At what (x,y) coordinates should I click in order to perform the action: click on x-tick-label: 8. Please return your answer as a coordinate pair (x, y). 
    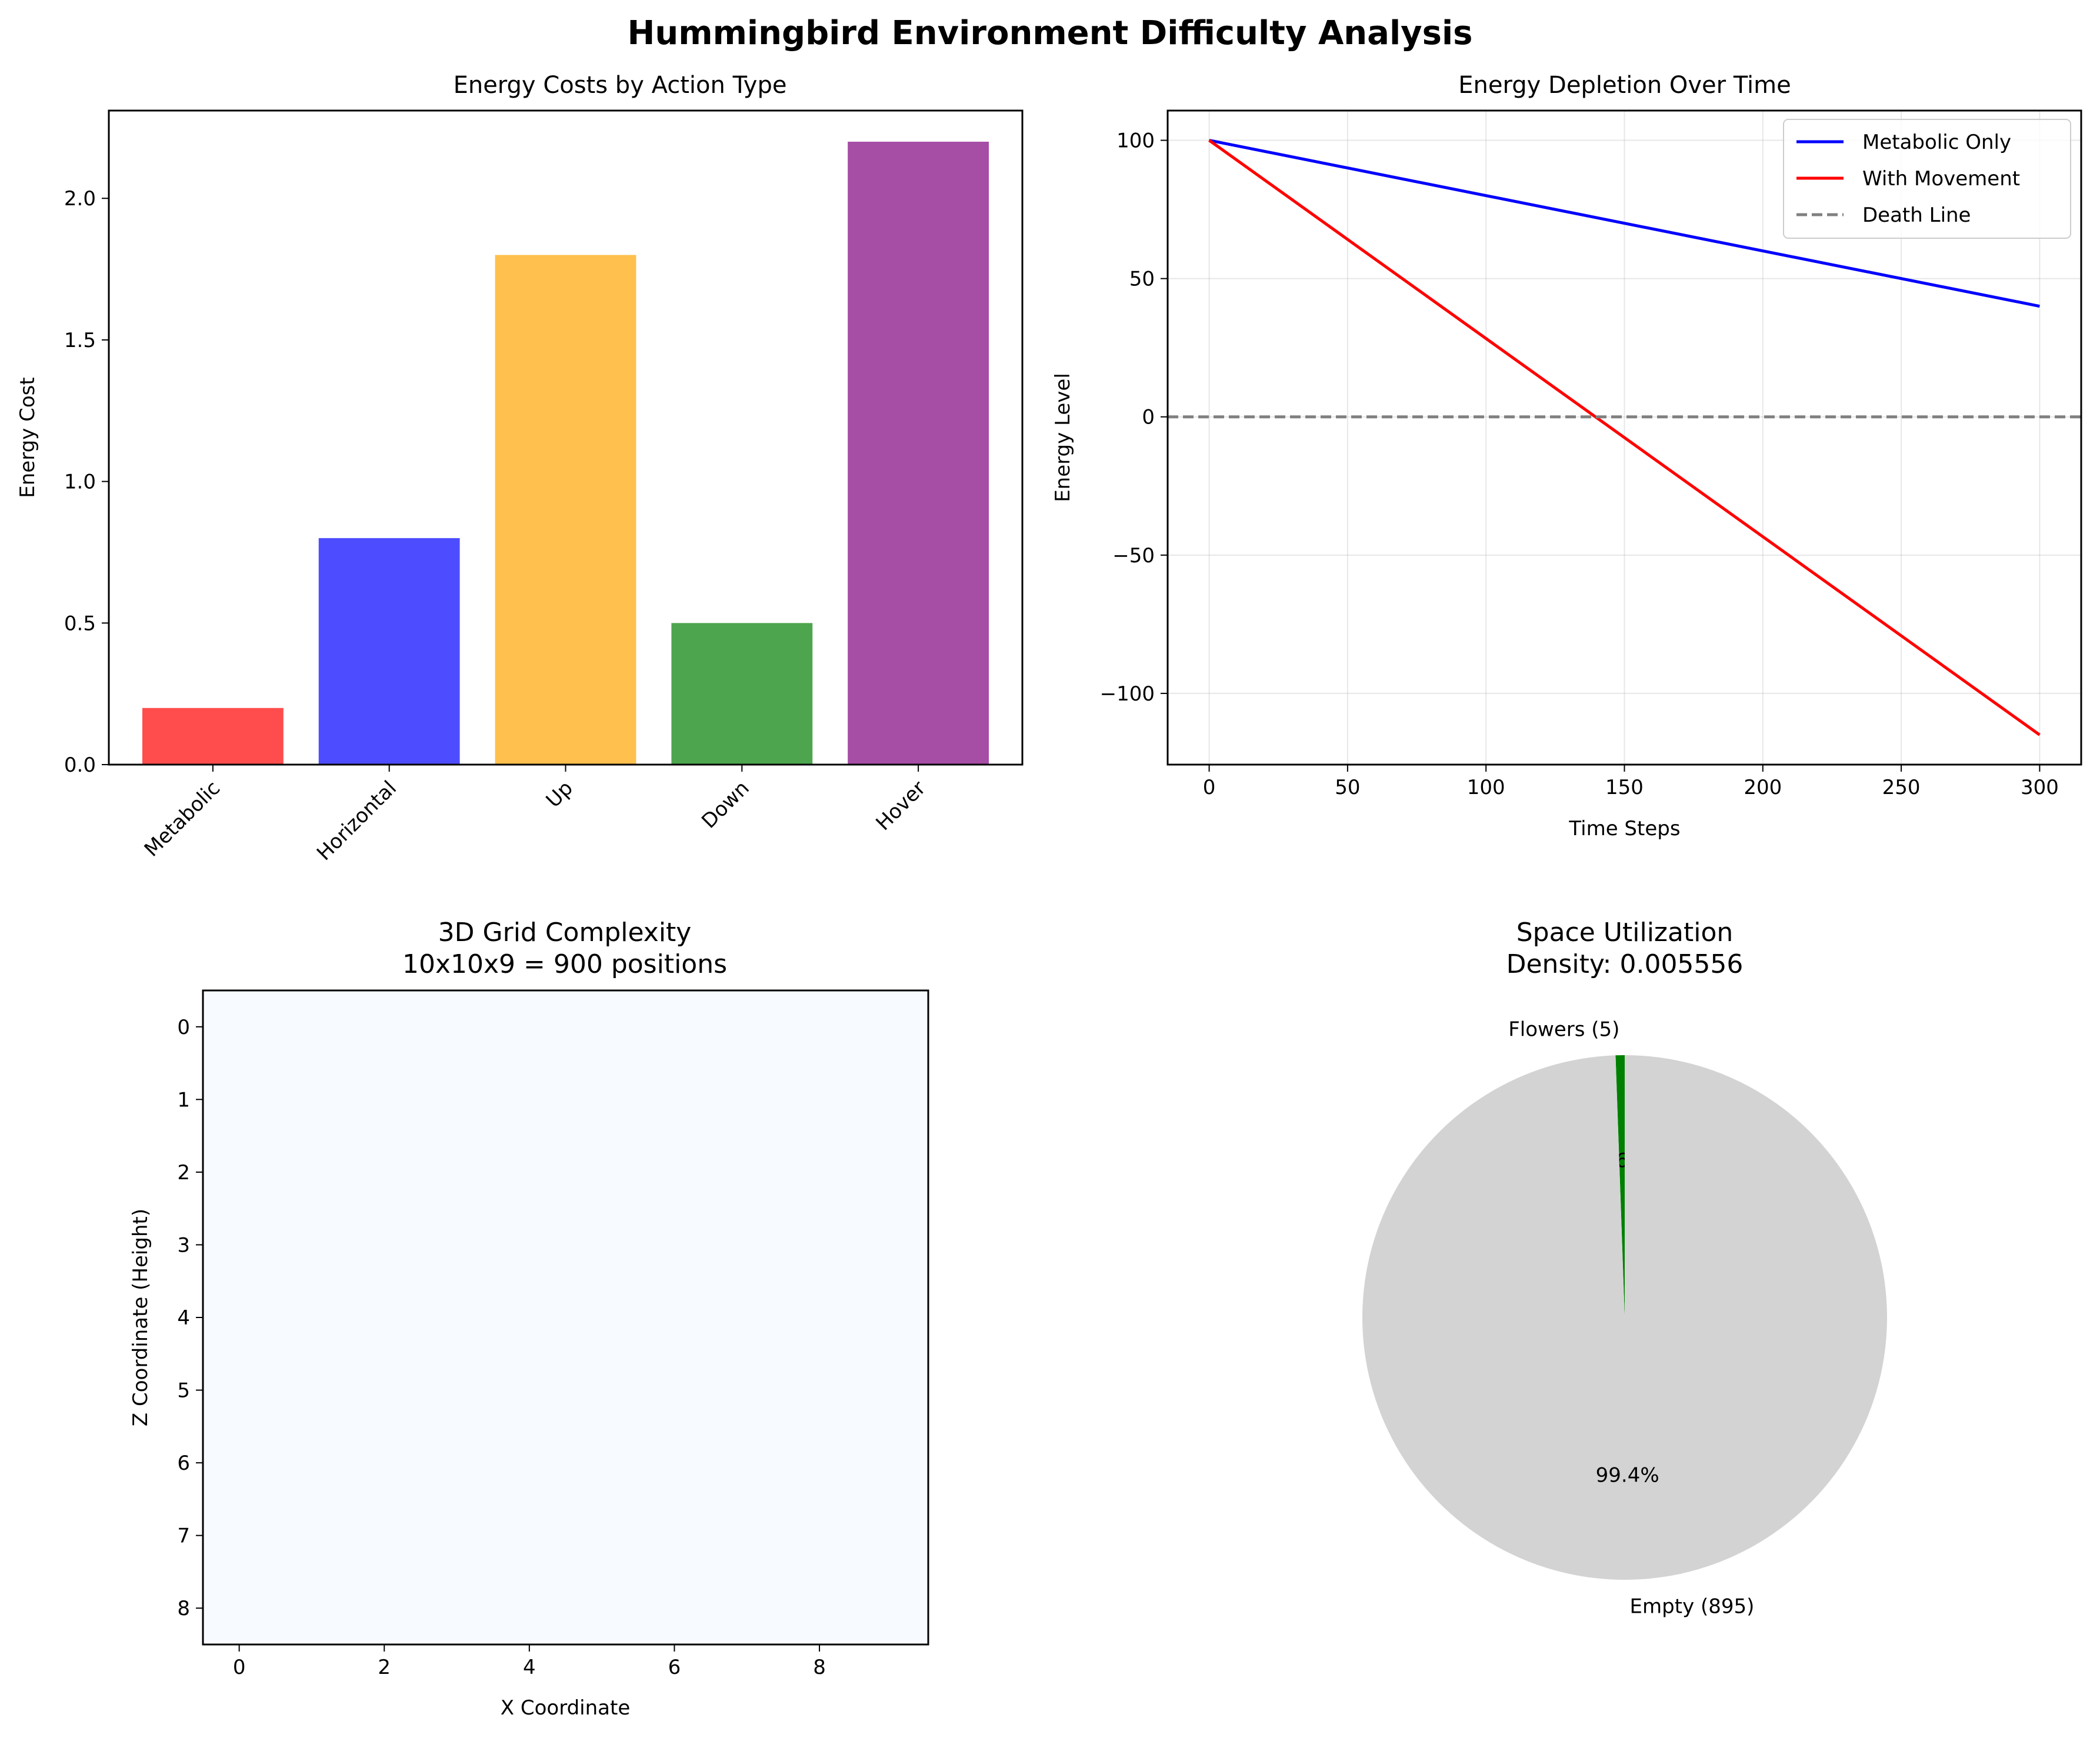
    Looking at the image, I should click on (819, 1667).